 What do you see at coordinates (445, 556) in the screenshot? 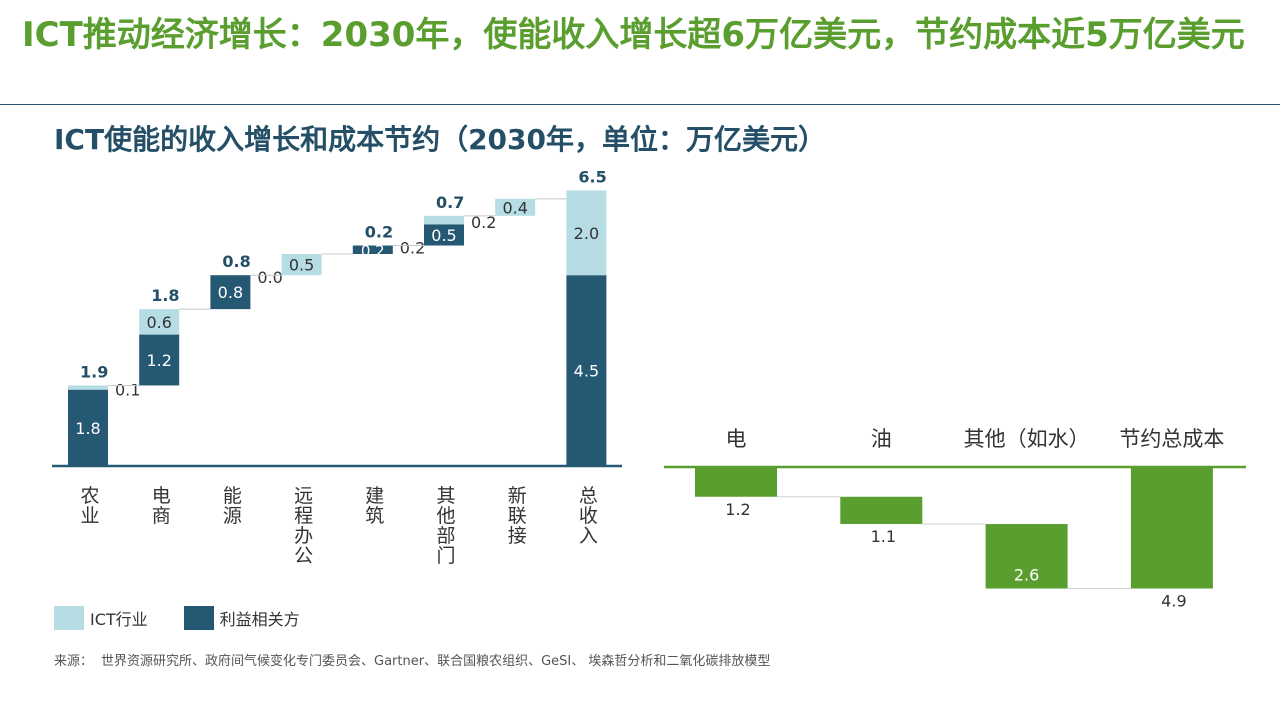
I see `category-label-char: 门` at bounding box center [445, 556].